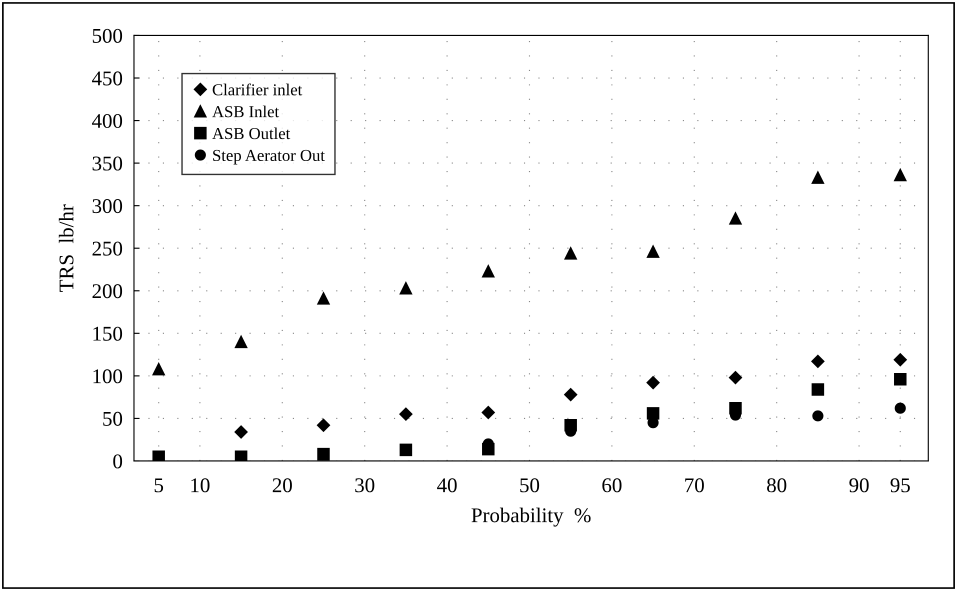 The width and height of the screenshot is (957, 591). What do you see at coordinates (282, 485) in the screenshot?
I see `x-tick-label: 20` at bounding box center [282, 485].